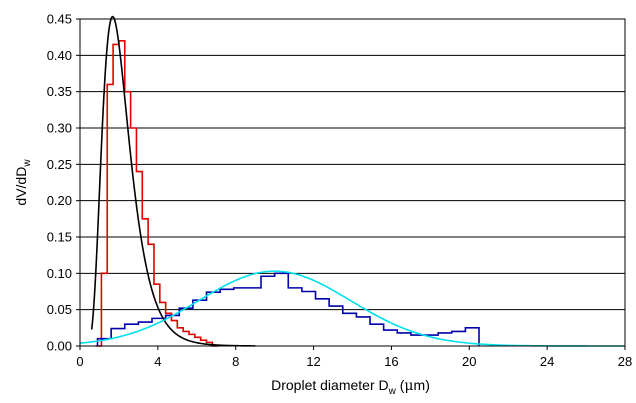  I want to click on x-axis-title-mu: μ, so click(408, 386).